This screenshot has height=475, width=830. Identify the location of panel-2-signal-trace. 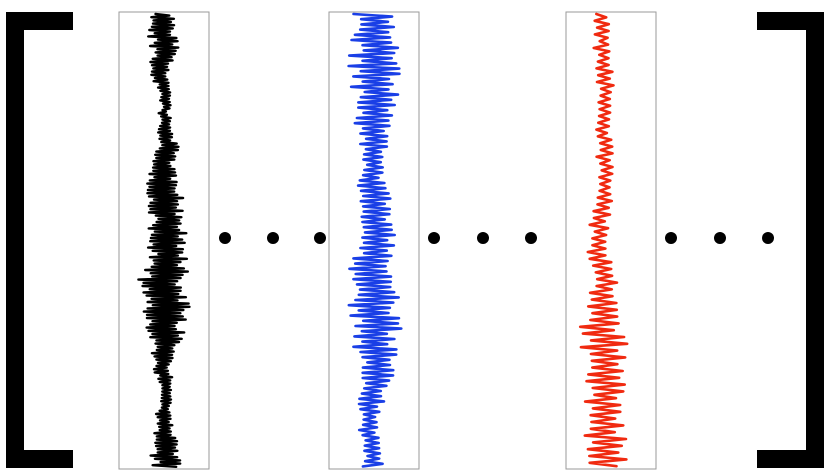
(375, 240).